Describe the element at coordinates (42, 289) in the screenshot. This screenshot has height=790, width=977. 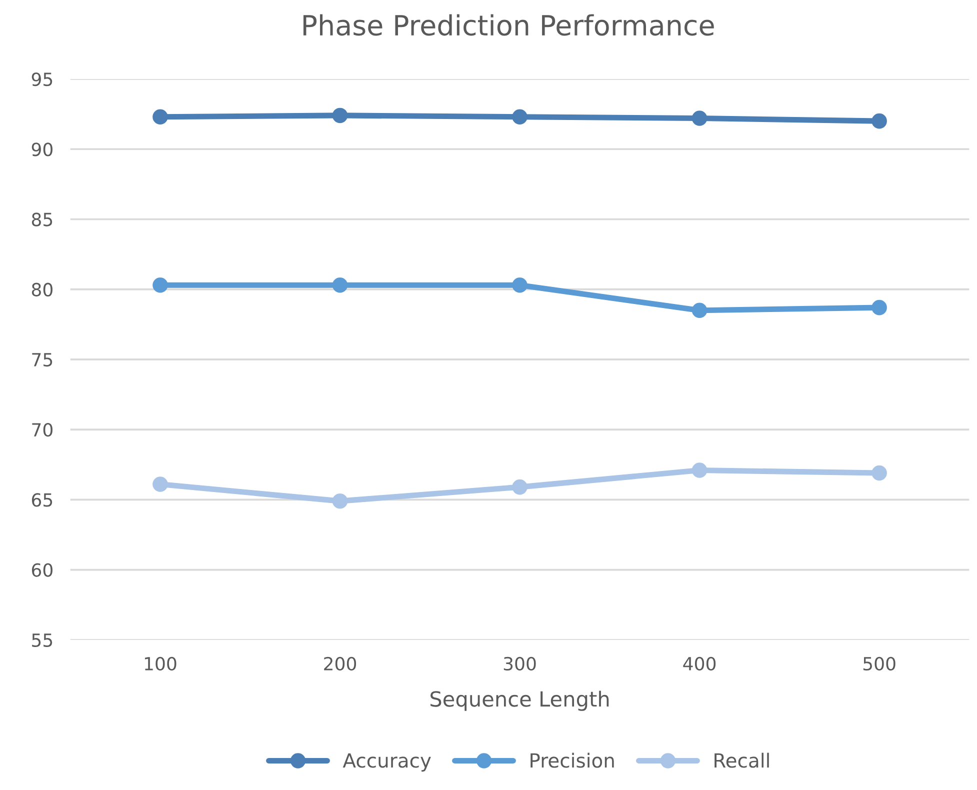
I see `y-tick-label: 80` at that location.